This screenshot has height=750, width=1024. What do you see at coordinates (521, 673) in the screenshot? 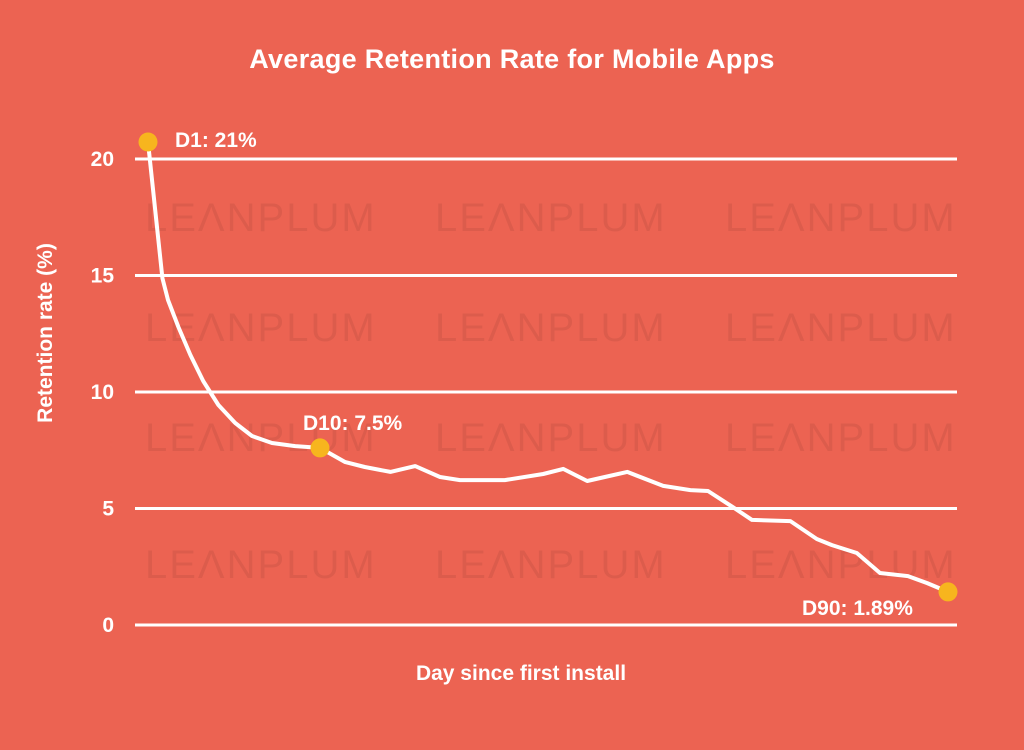
I see `x-axis-title: Day since first install` at bounding box center [521, 673].